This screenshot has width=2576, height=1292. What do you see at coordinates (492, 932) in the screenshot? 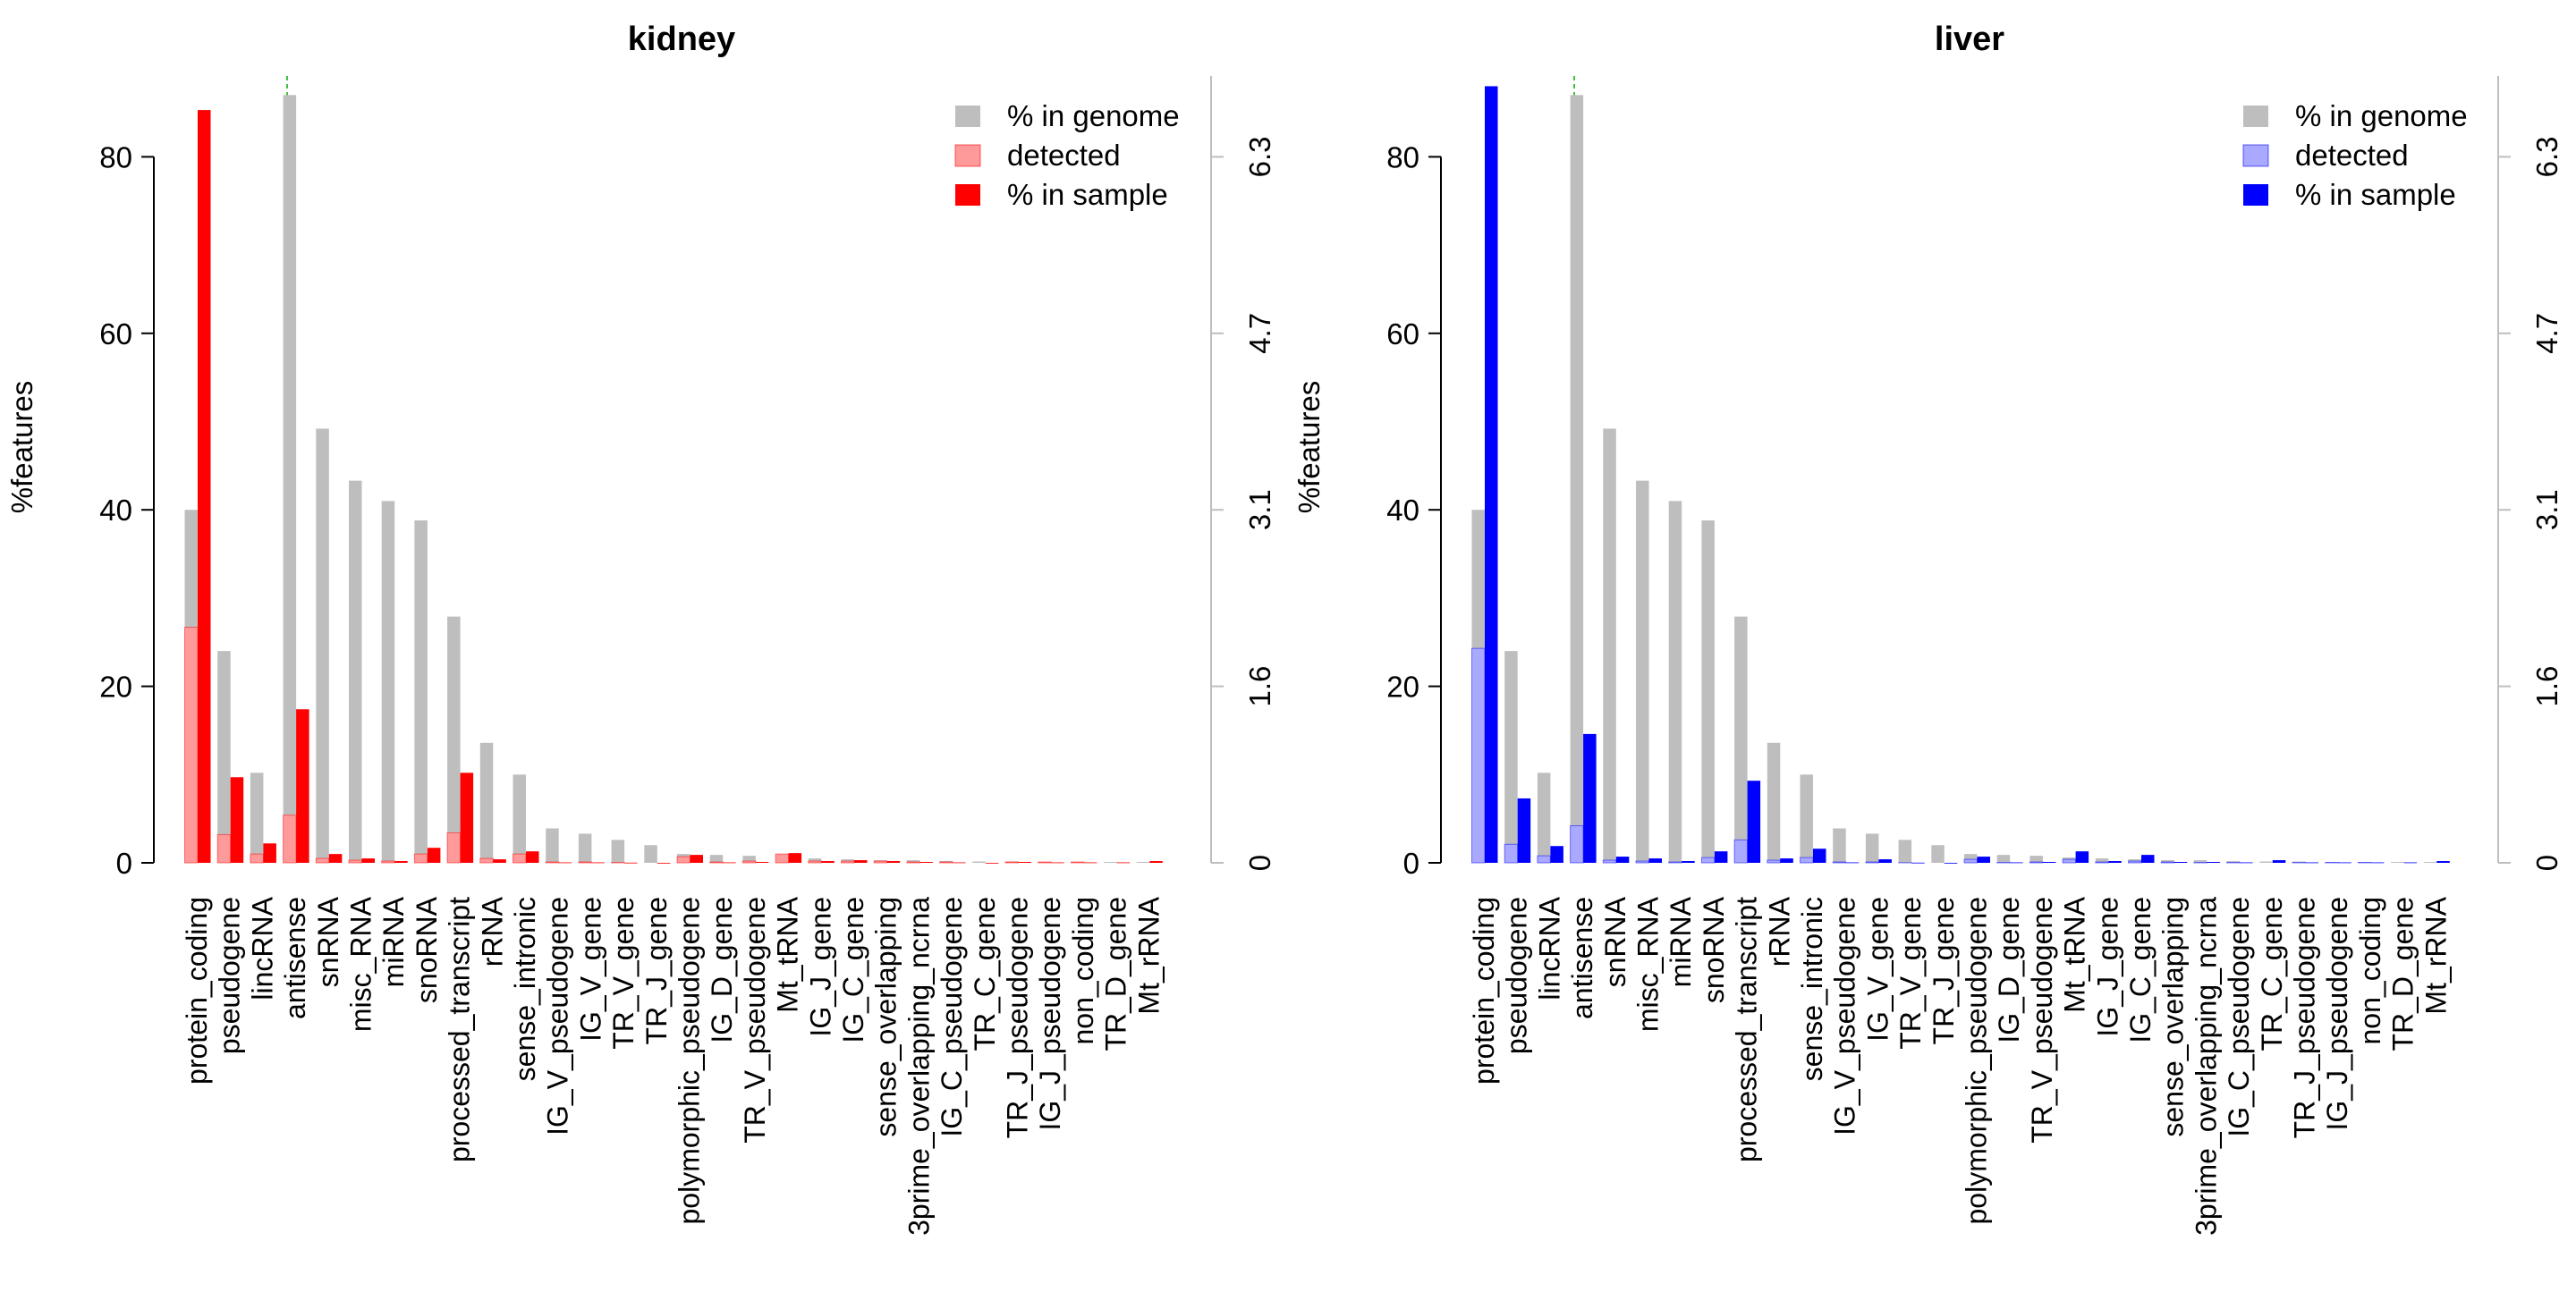
I see `category-tick-label: rRNA` at bounding box center [492, 932].